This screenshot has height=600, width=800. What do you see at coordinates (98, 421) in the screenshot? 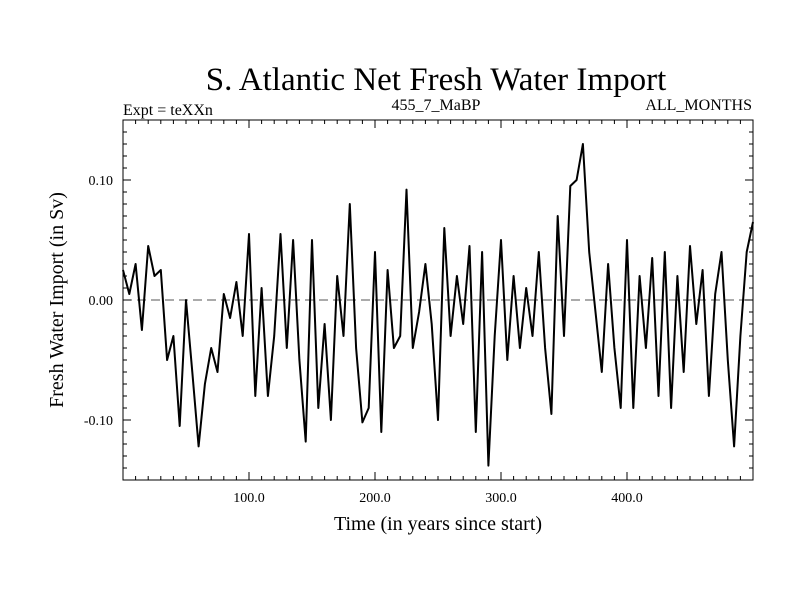
I see `y-tick-label: -0.10` at bounding box center [98, 421].